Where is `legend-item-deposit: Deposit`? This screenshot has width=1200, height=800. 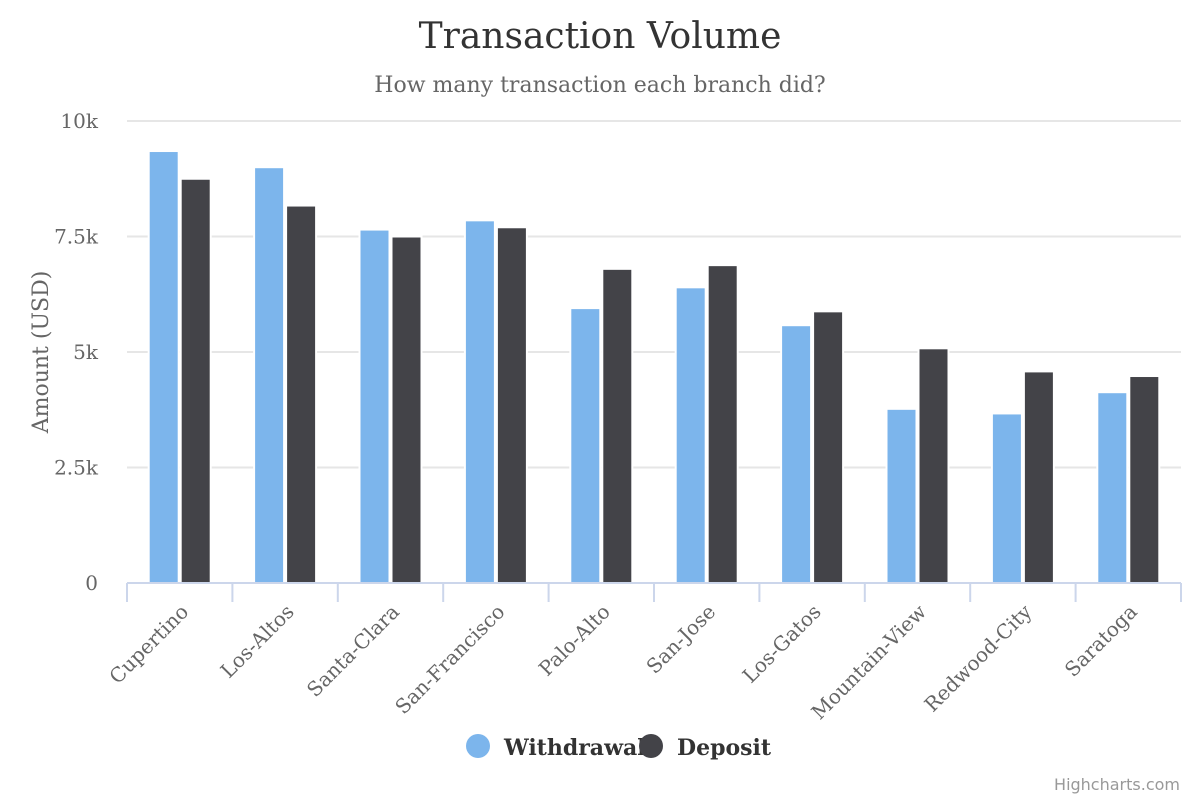
legend-item-deposit: Deposit is located at coordinates (705, 747).